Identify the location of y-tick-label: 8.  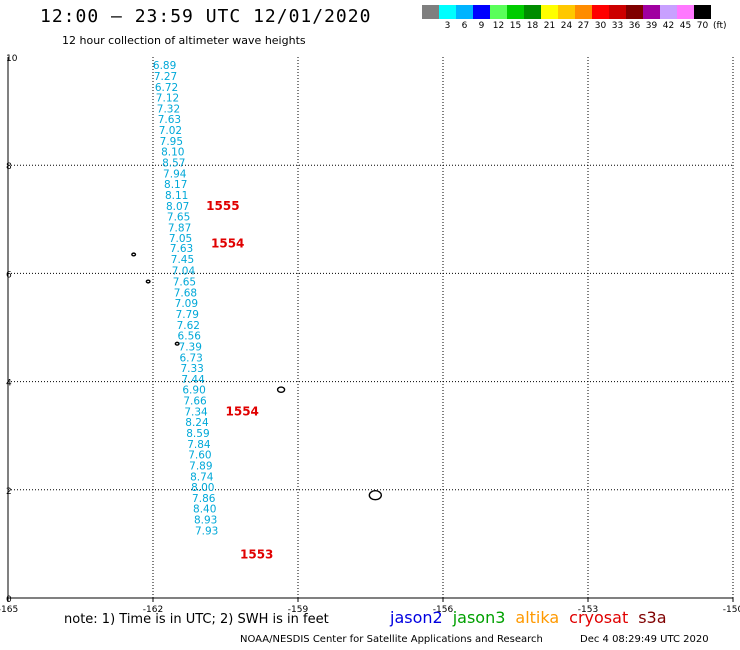
(9, 167).